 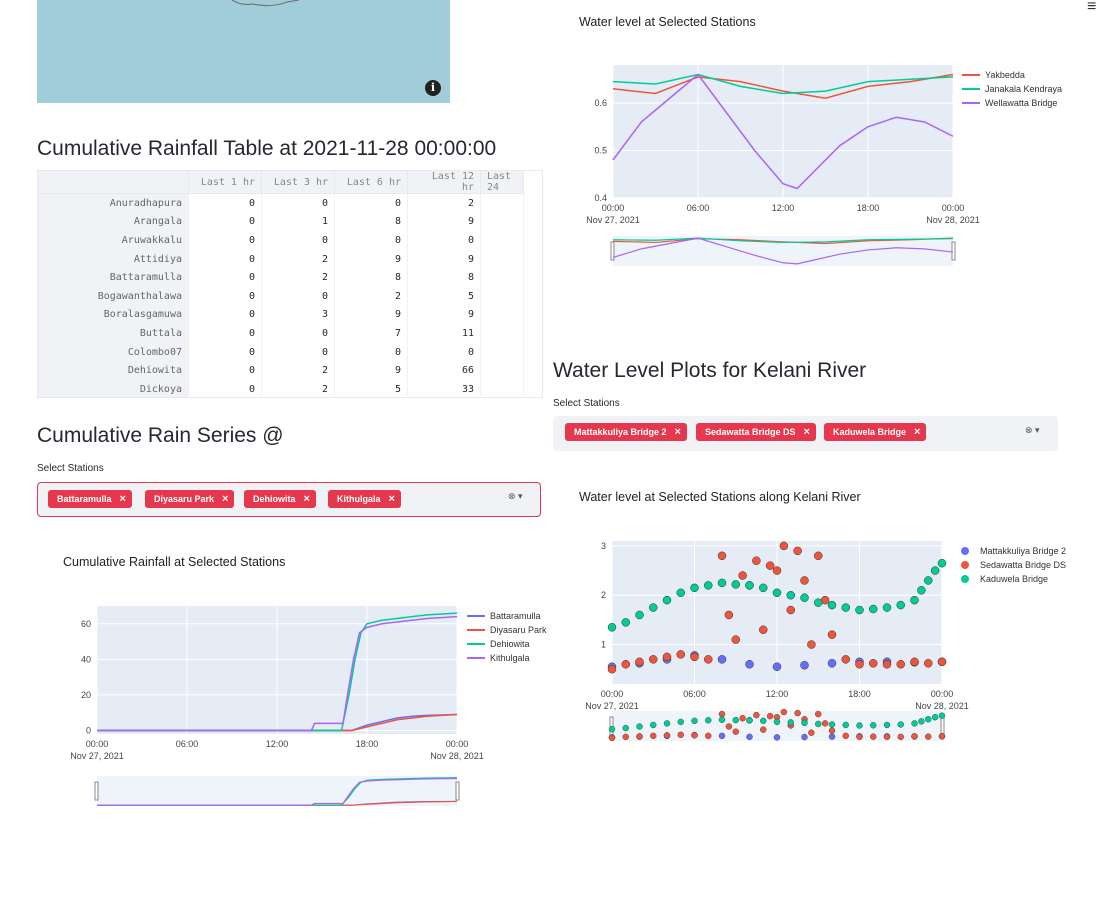 I want to click on table-column-header: Last 3 hr, so click(x=298, y=182).